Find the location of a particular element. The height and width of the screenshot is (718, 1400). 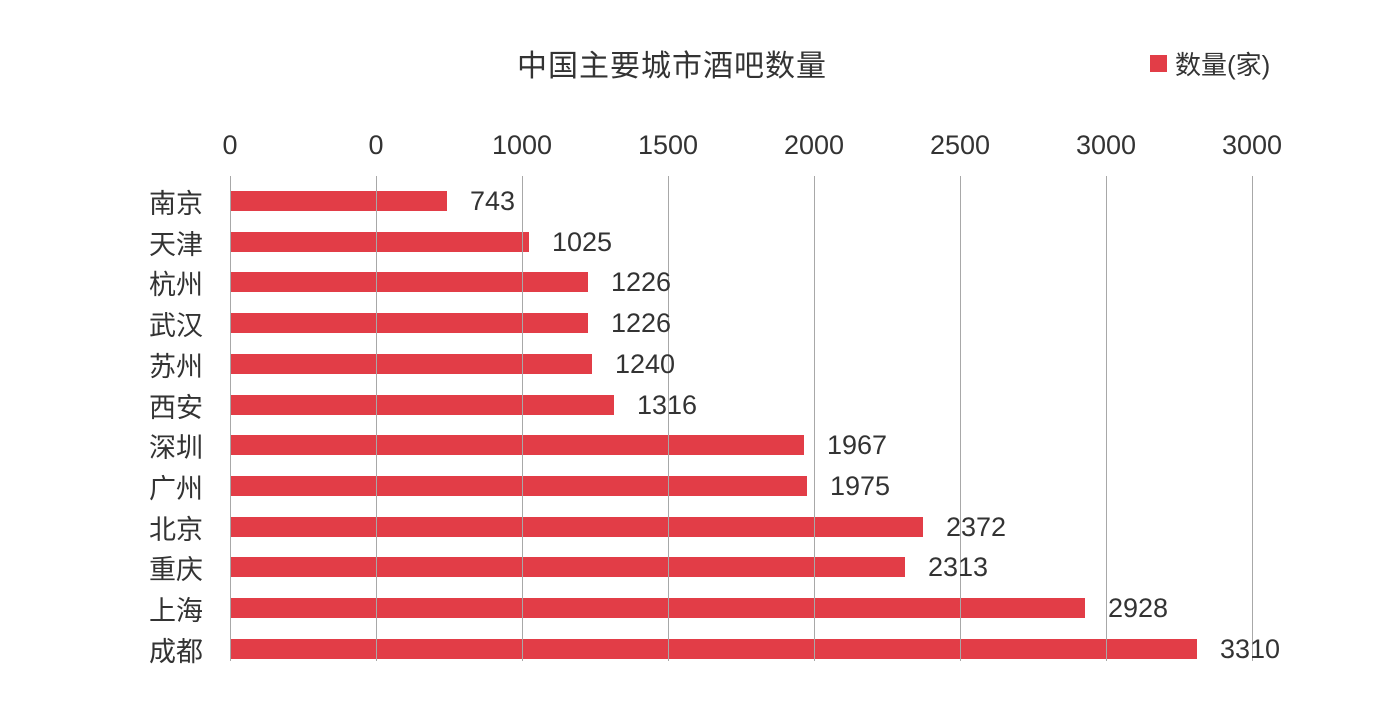

x-tick-label: 2500 is located at coordinates (960, 145).